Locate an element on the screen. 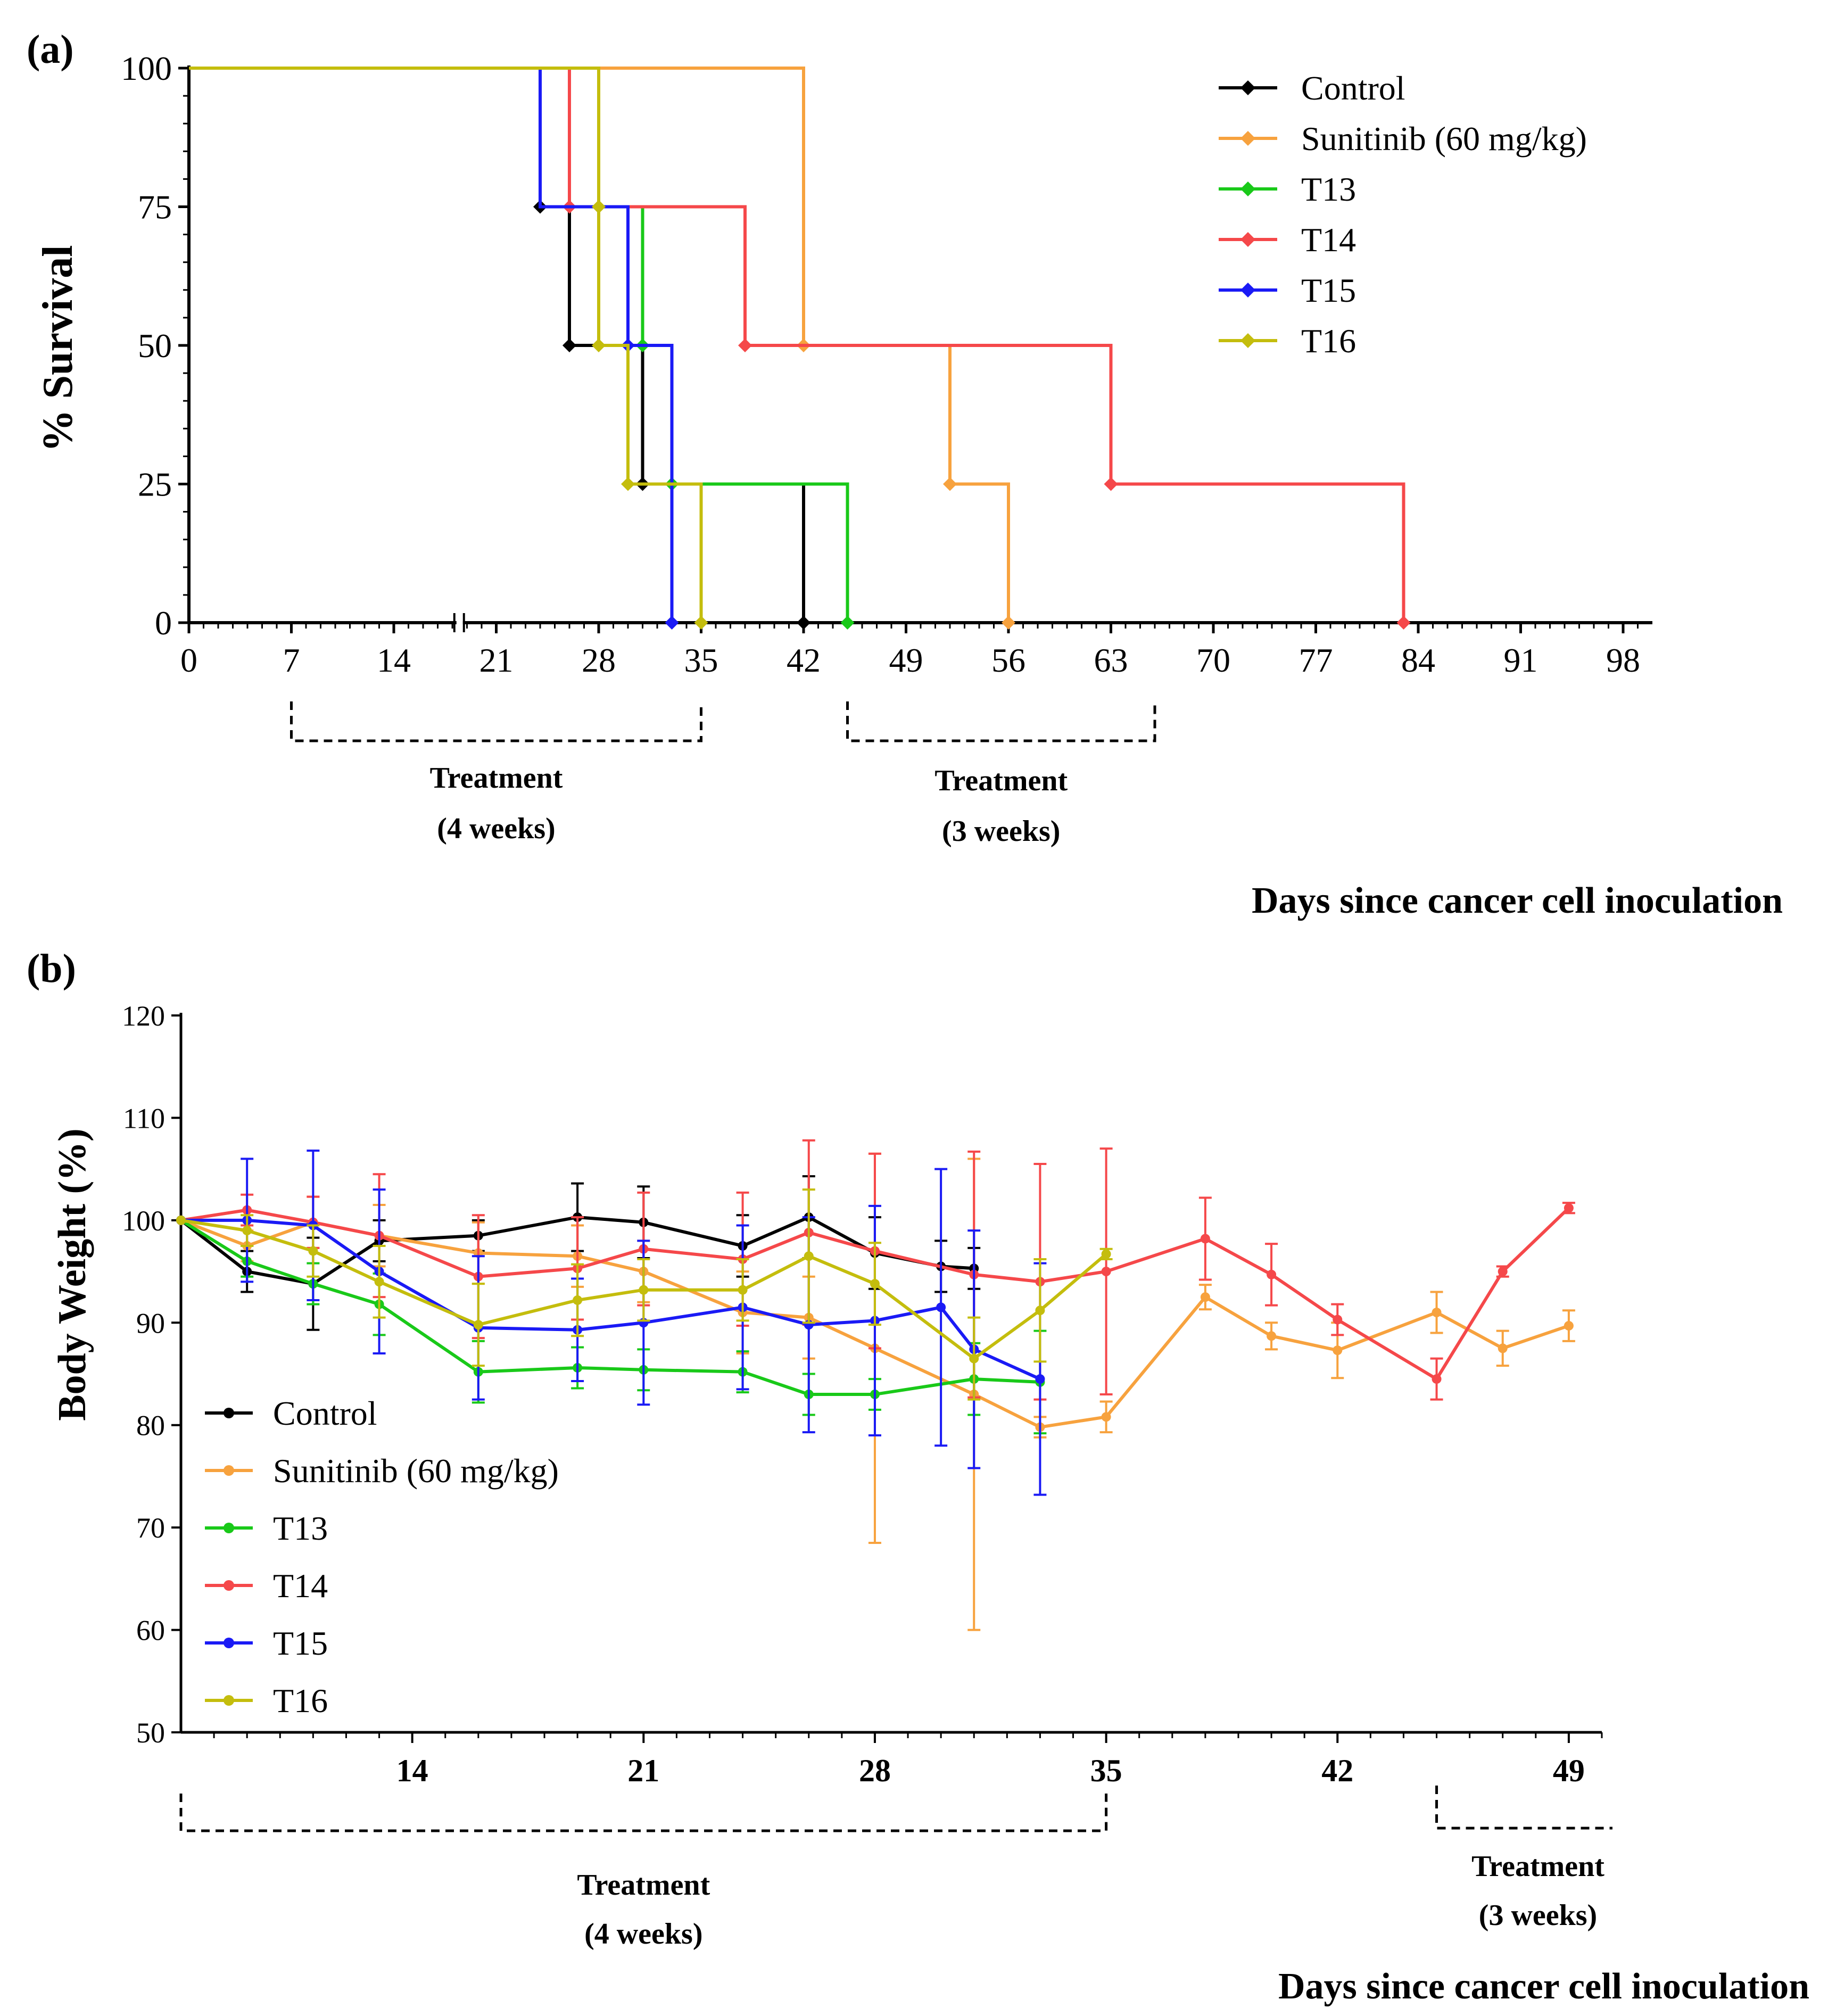  panel-b-x-axis-label: Days since cancer cell inoculation is located at coordinates (1544, 1986).